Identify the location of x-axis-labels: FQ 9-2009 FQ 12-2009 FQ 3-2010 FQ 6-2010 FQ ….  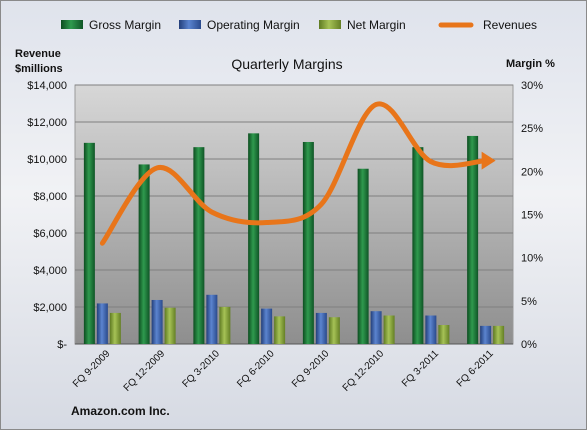
(283, 371).